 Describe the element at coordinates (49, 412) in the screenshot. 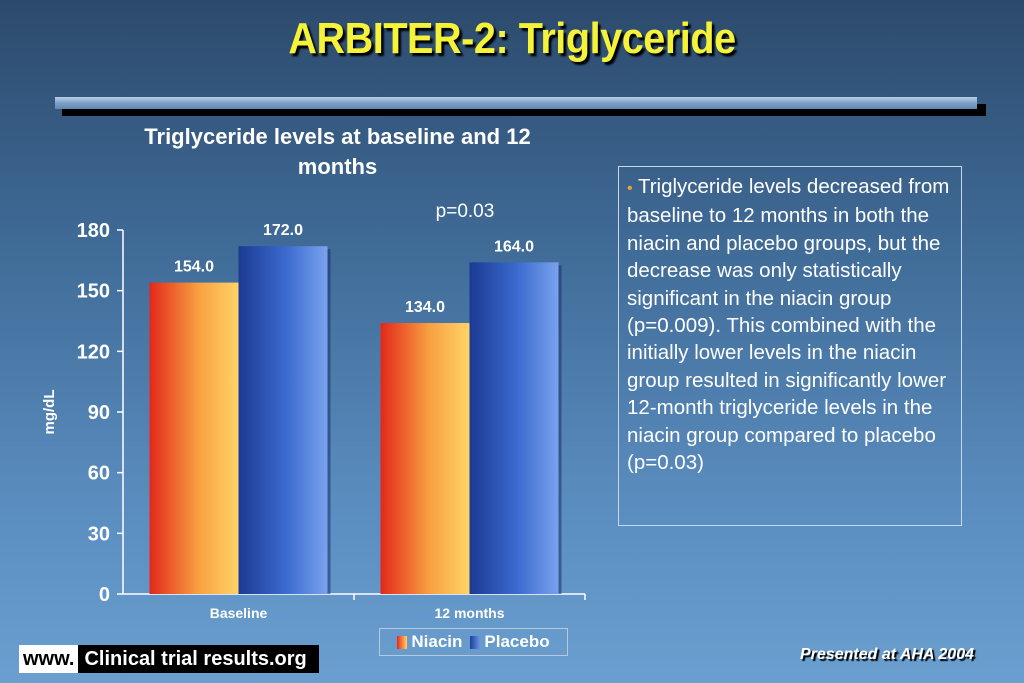

I see `y-axis-label: mg/dL` at that location.